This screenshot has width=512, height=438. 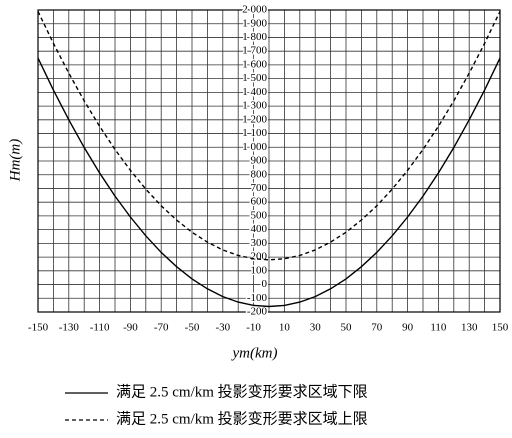 I want to click on y-tick-label: 800, so click(x=259, y=174).